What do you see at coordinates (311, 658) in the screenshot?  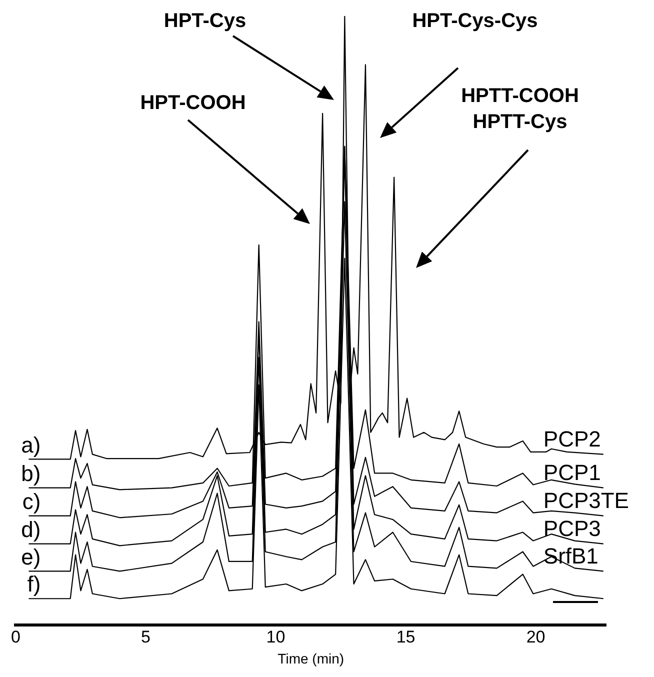 I see `x-axis-title: Time (min)` at bounding box center [311, 658].